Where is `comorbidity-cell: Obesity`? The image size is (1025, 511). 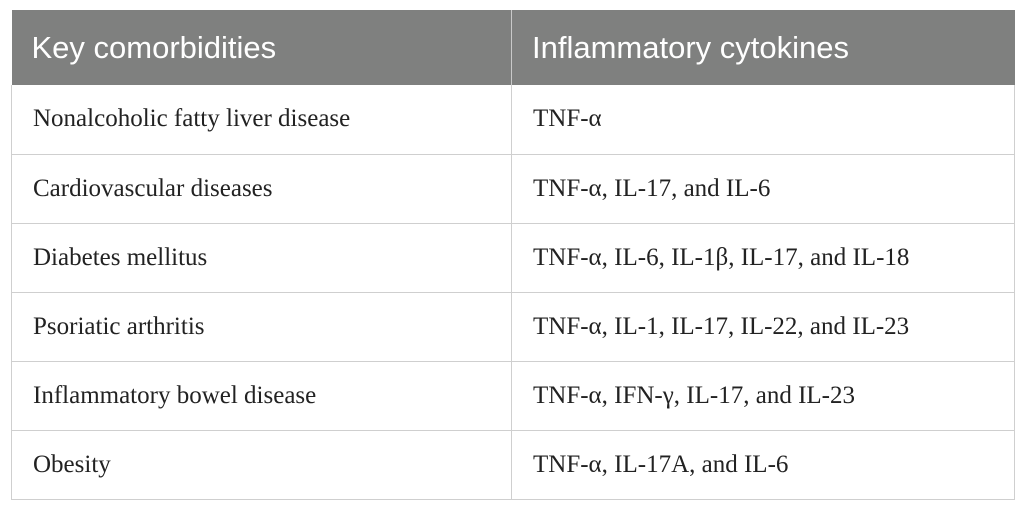 comorbidity-cell: Obesity is located at coordinates (261, 465).